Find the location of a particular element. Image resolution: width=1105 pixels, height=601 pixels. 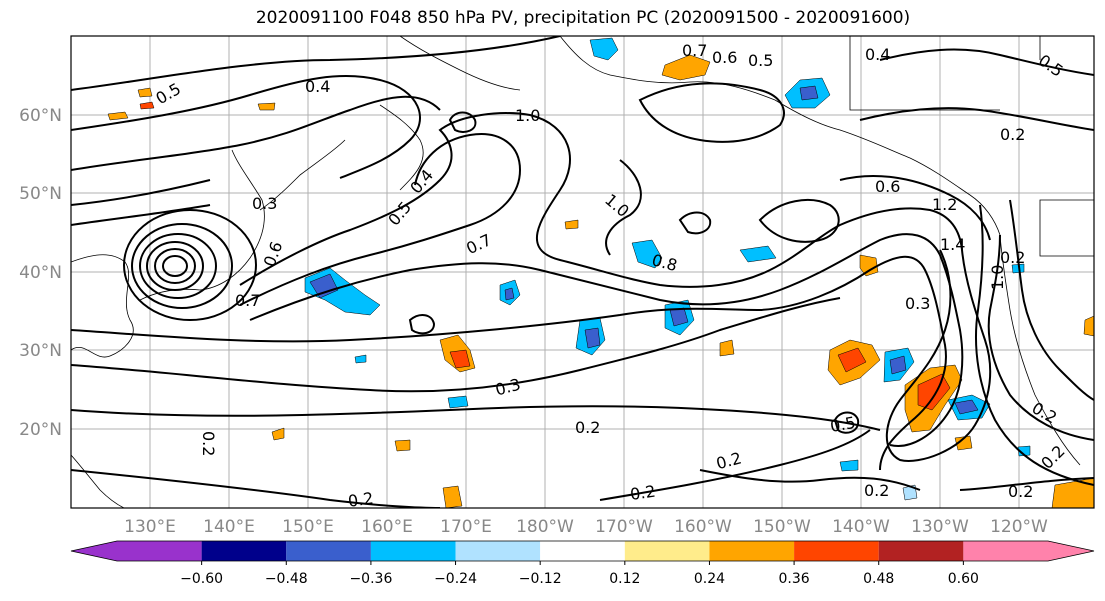

colorbar-tick-label: −0.60 is located at coordinates (201, 579).